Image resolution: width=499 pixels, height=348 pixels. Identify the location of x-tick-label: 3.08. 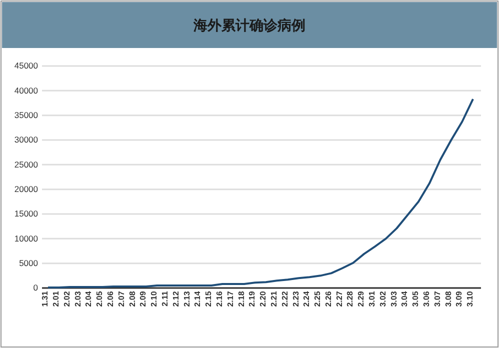
(448, 298).